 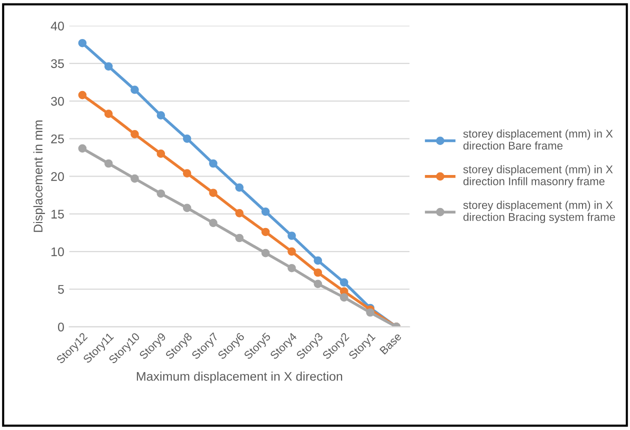 I want to click on y-tick-label: 0, so click(x=61, y=327).